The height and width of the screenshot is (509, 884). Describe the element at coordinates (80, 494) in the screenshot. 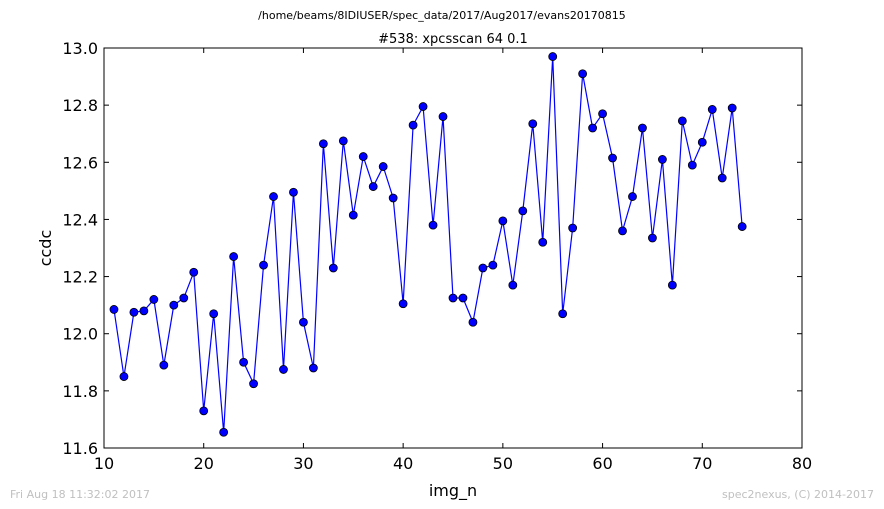

I see `footer-timestamp: Fri Aug 18 11:32:02 2017` at that location.